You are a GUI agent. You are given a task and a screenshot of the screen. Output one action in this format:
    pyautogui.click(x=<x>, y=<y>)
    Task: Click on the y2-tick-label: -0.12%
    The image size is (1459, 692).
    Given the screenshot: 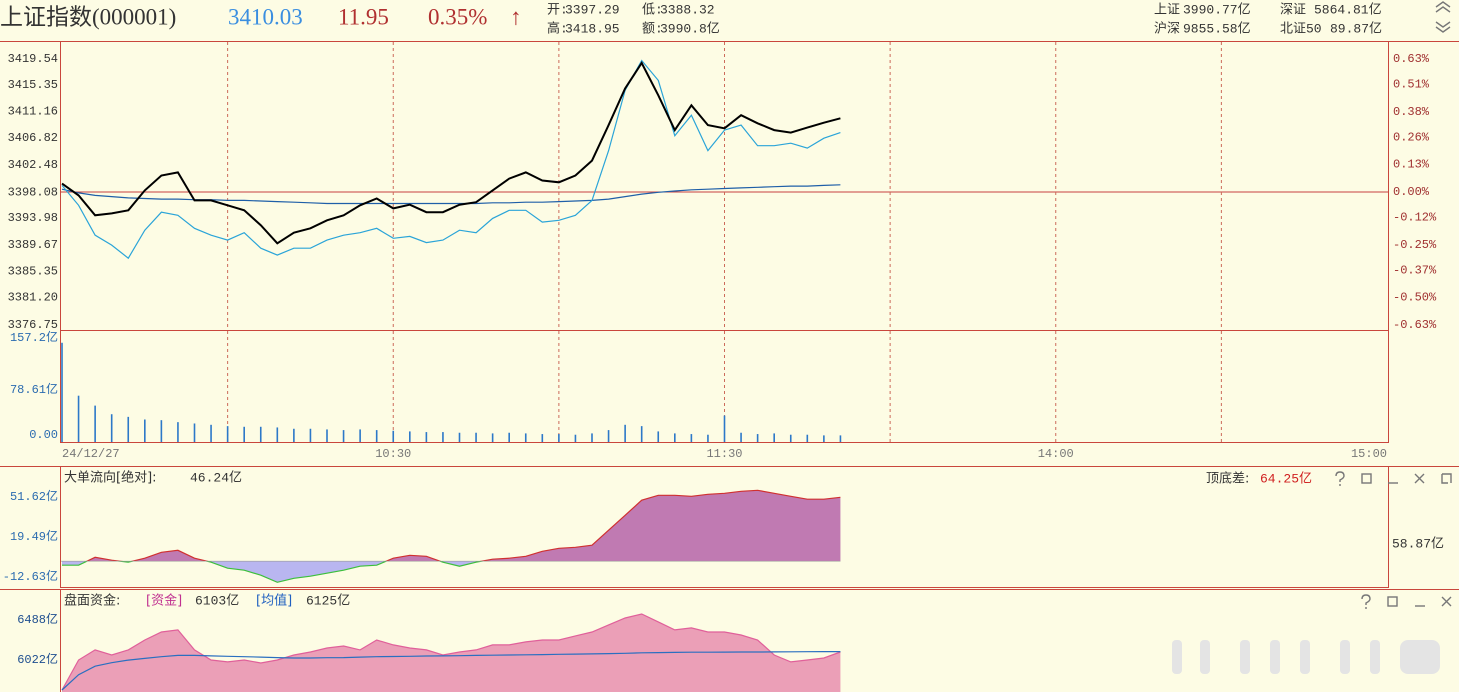 What is the action you would take?
    pyautogui.click(x=1415, y=218)
    